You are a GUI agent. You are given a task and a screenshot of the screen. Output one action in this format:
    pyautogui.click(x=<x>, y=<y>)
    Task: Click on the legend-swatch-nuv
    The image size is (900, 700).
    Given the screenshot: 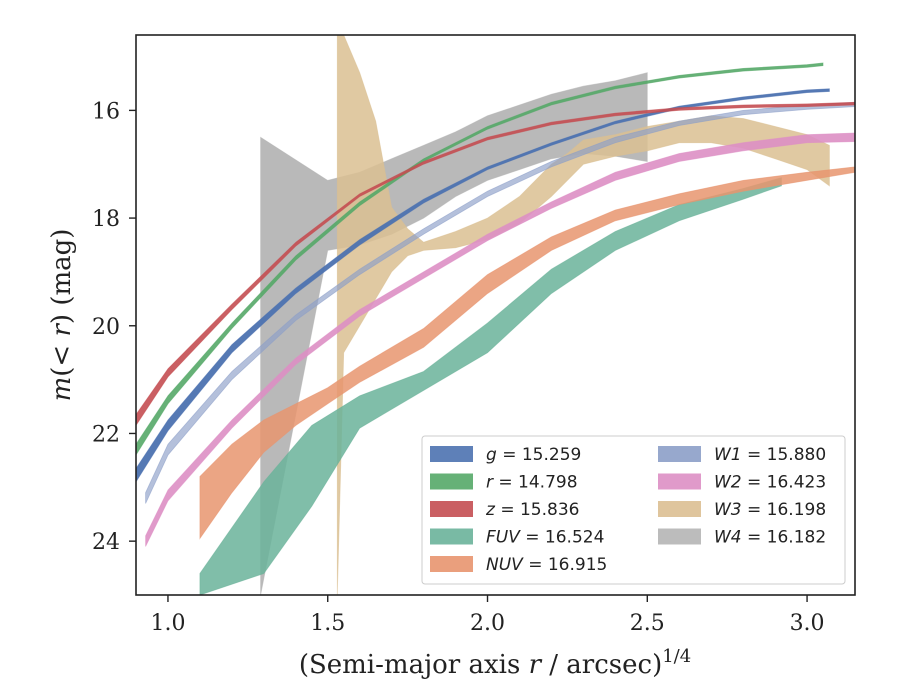 What is the action you would take?
    pyautogui.click(x=451, y=564)
    